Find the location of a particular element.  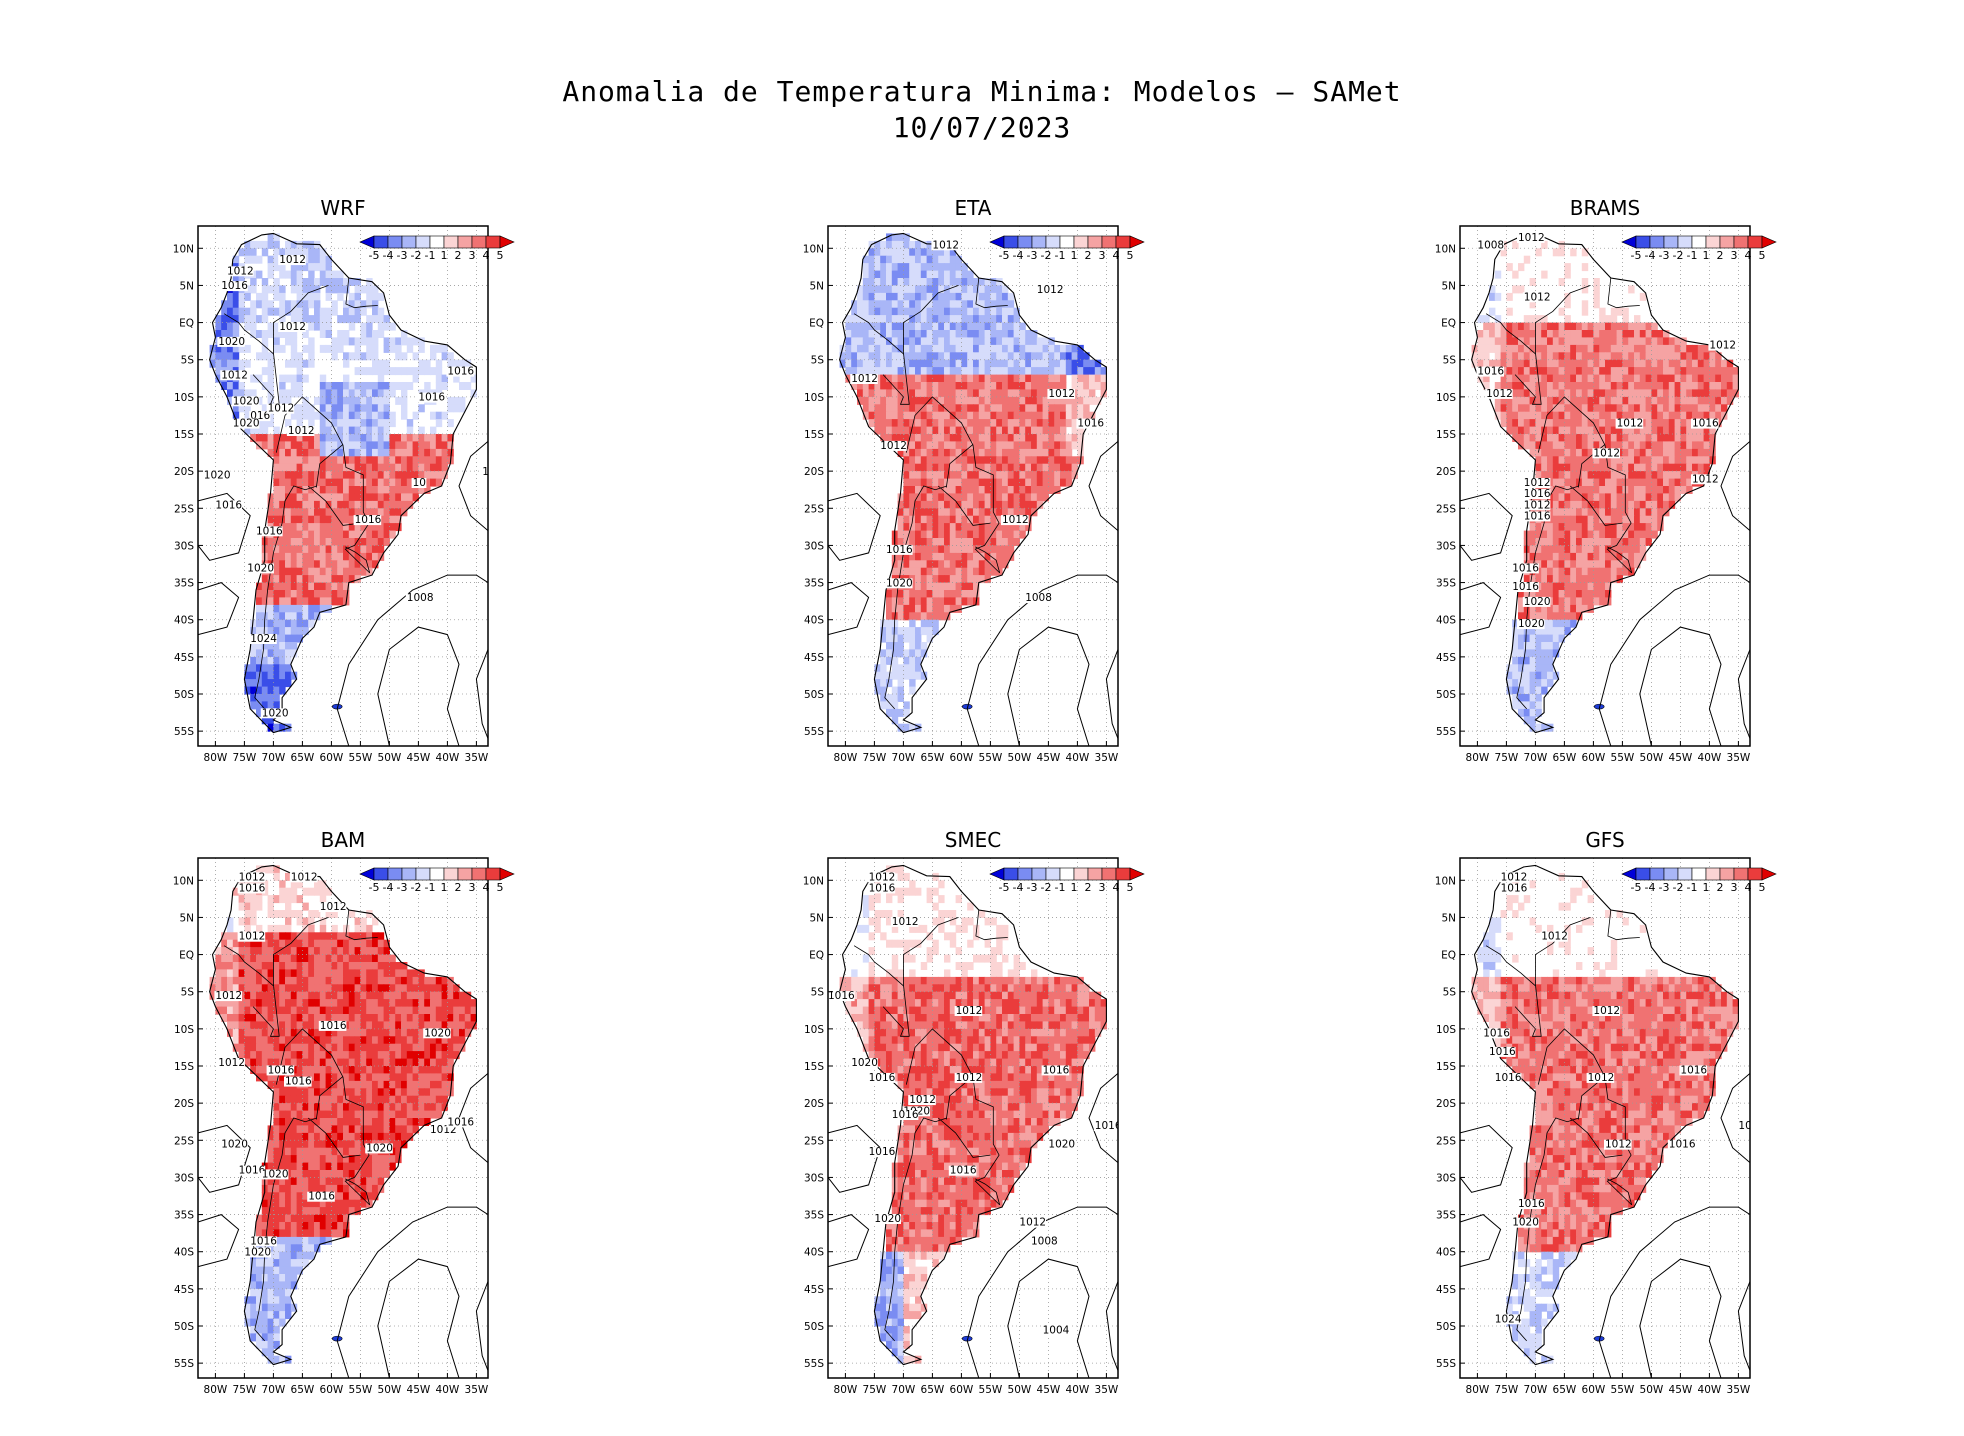

lat-tick-label: 45S is located at coordinates (814, 658).